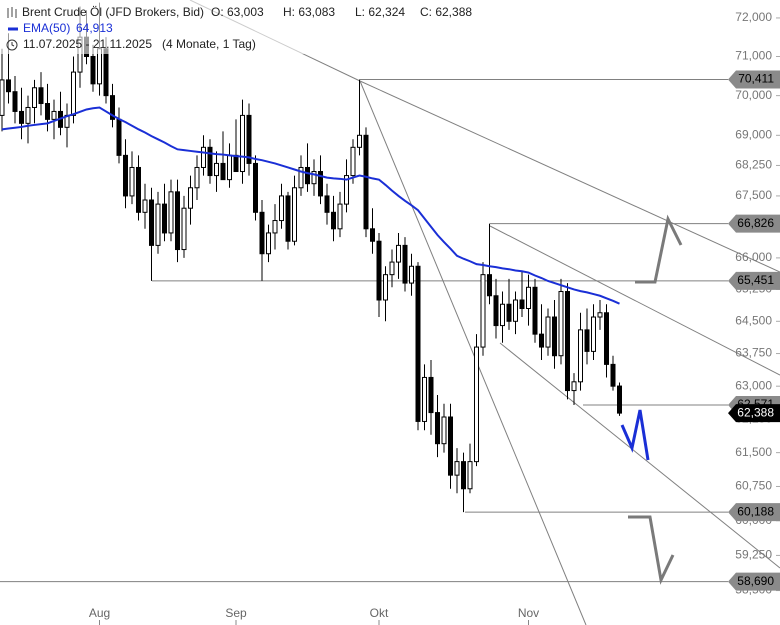 This screenshot has height=625, width=780. What do you see at coordinates (753, 195) in the screenshot?
I see `y-tick-label: 67,500` at bounding box center [753, 195].